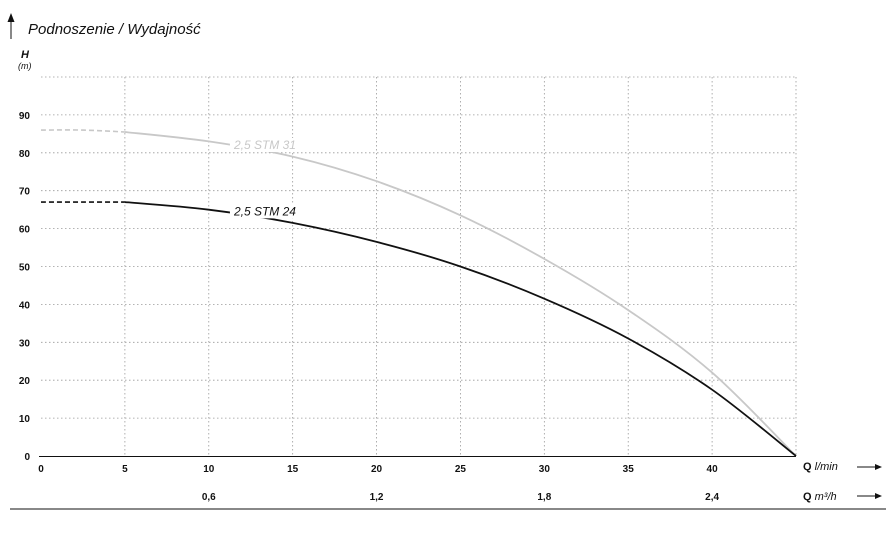  What do you see at coordinates (25, 287) in the screenshot?
I see `y-axis-ticks: 0 10 20 30 40 50 60 70 80 90` at bounding box center [25, 287].